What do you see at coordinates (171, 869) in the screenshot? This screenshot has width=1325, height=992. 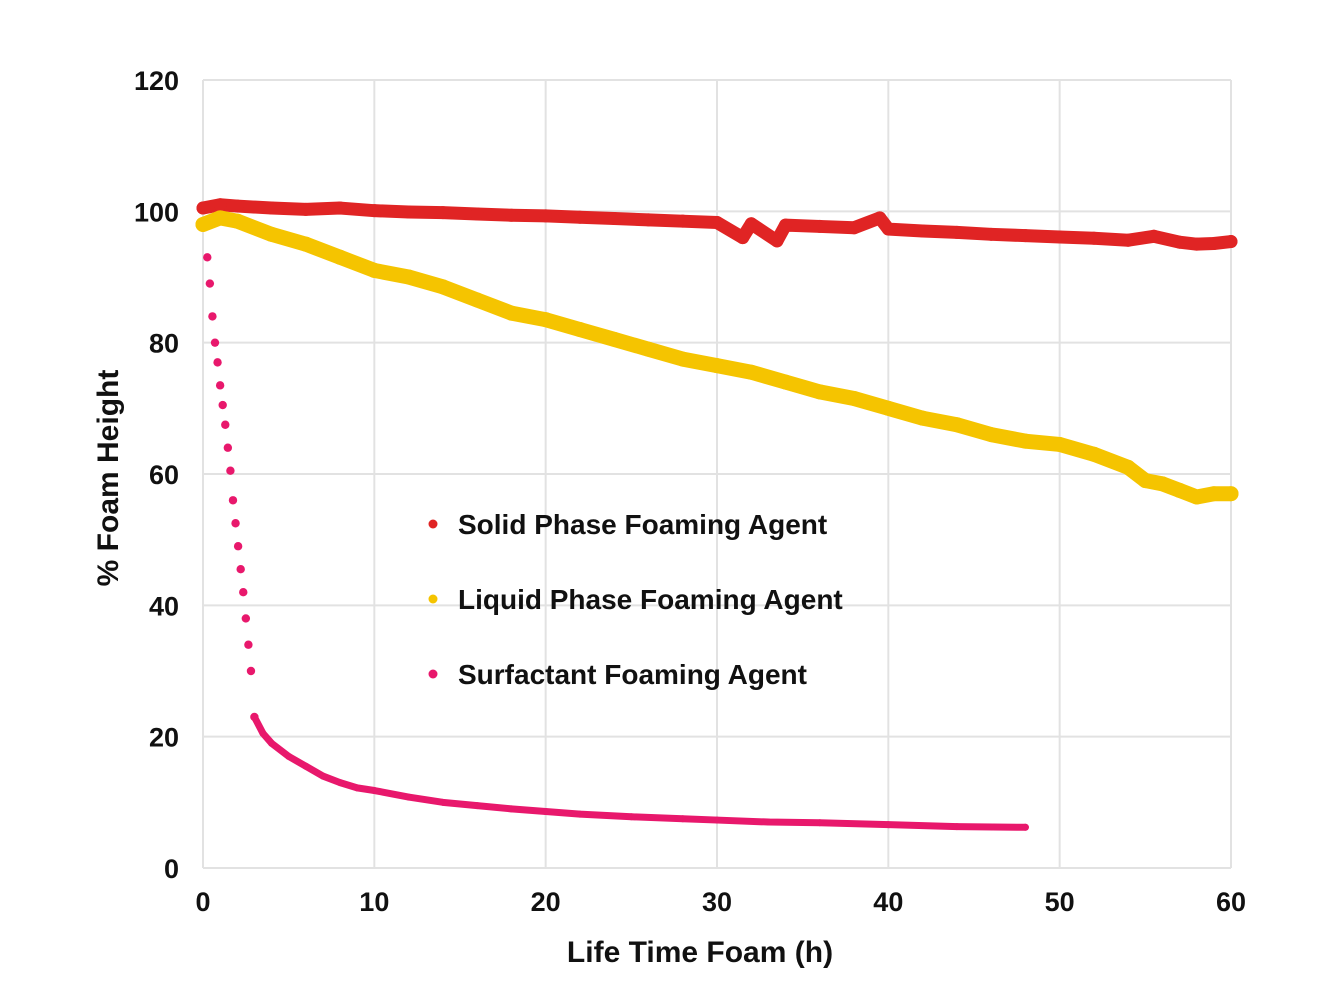 I see `y-tick-label: 0` at bounding box center [171, 869].